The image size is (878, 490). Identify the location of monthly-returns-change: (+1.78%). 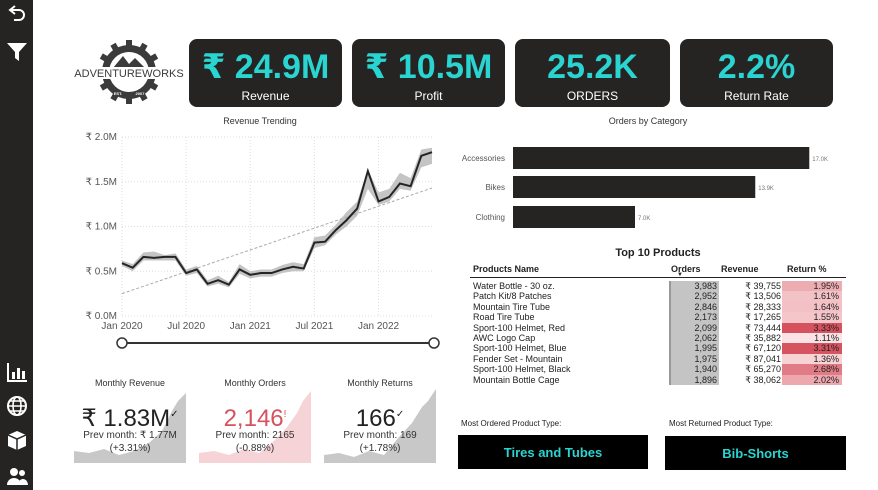
(380, 448).